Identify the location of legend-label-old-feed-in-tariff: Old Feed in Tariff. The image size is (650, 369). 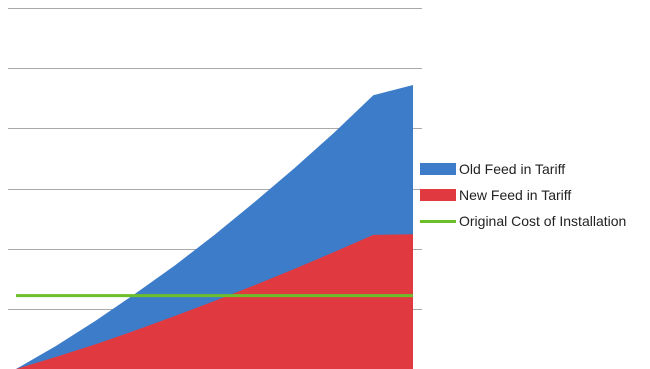
(512, 169).